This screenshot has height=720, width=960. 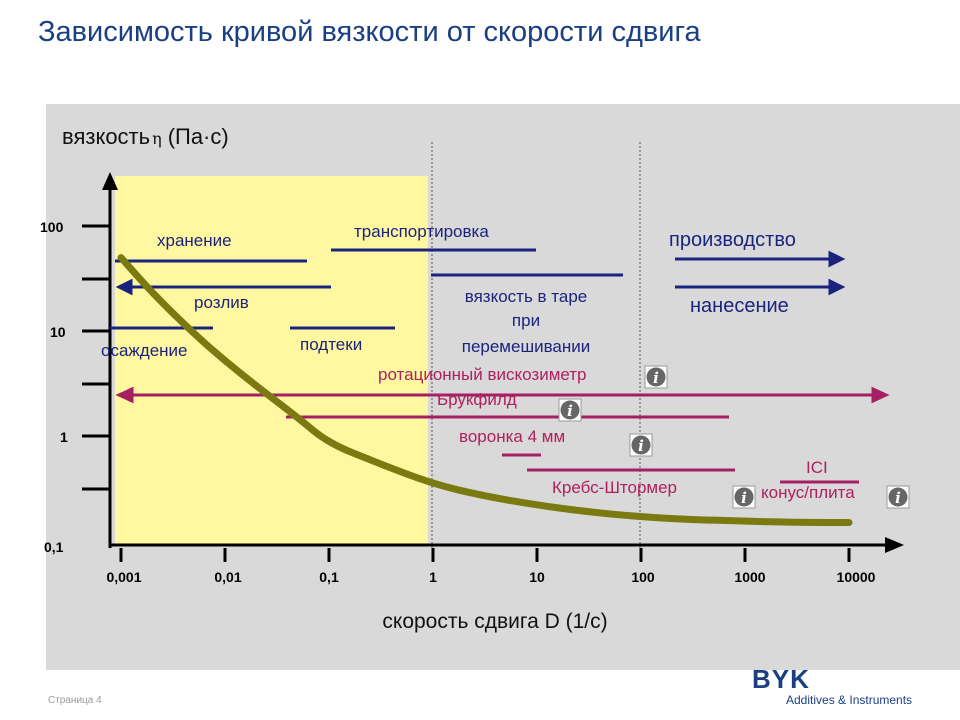 What do you see at coordinates (198, 136) in the screenshot?
I see `y-axis-label-unit: (Па·с)` at bounding box center [198, 136].